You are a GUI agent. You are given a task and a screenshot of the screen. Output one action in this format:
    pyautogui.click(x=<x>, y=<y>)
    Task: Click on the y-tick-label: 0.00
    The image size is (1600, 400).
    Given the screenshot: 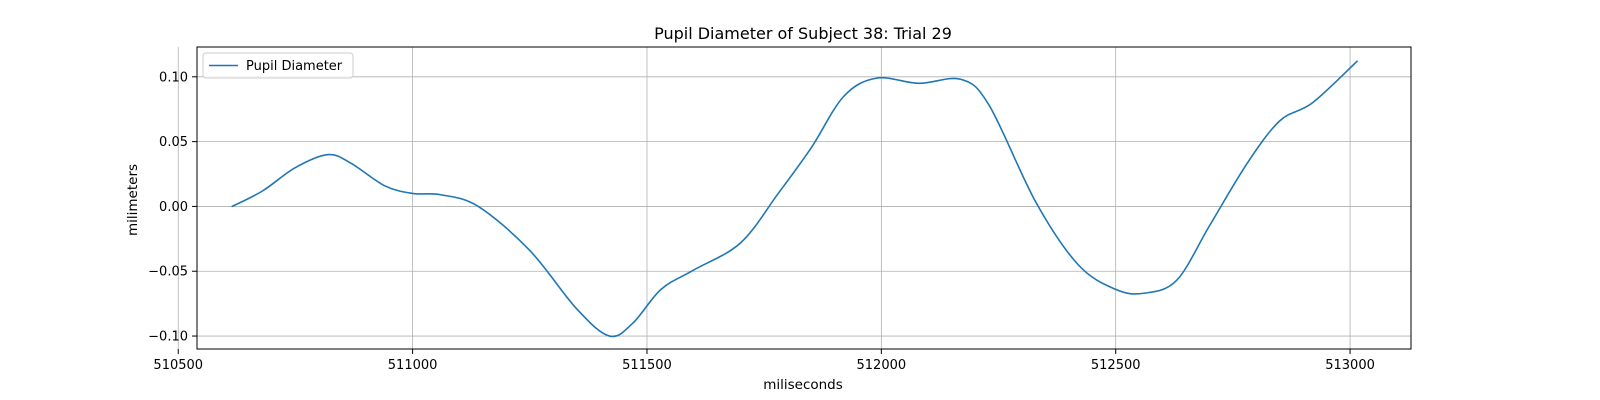 What is the action you would take?
    pyautogui.click(x=173, y=207)
    